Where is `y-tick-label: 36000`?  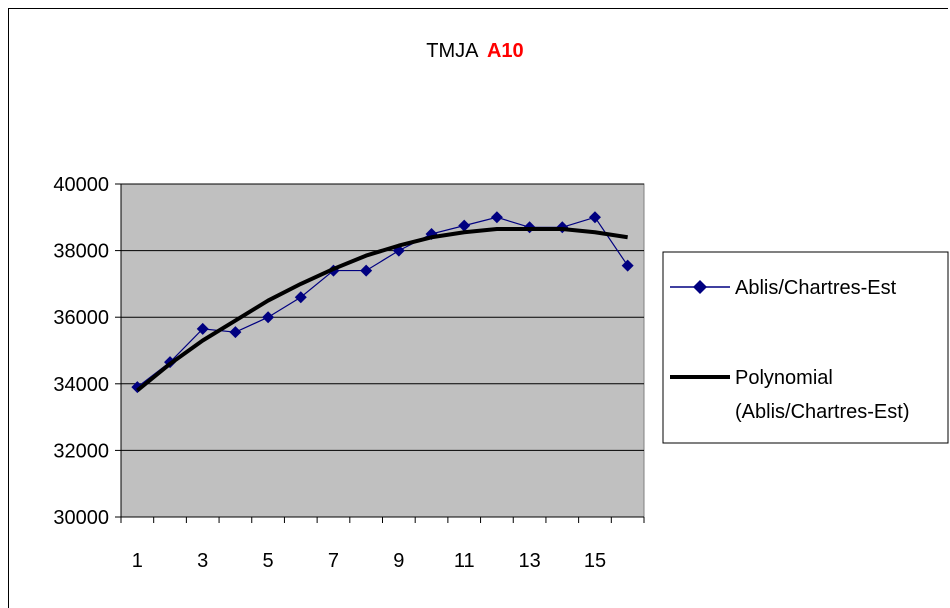
y-tick-label: 36000 is located at coordinates (81, 318).